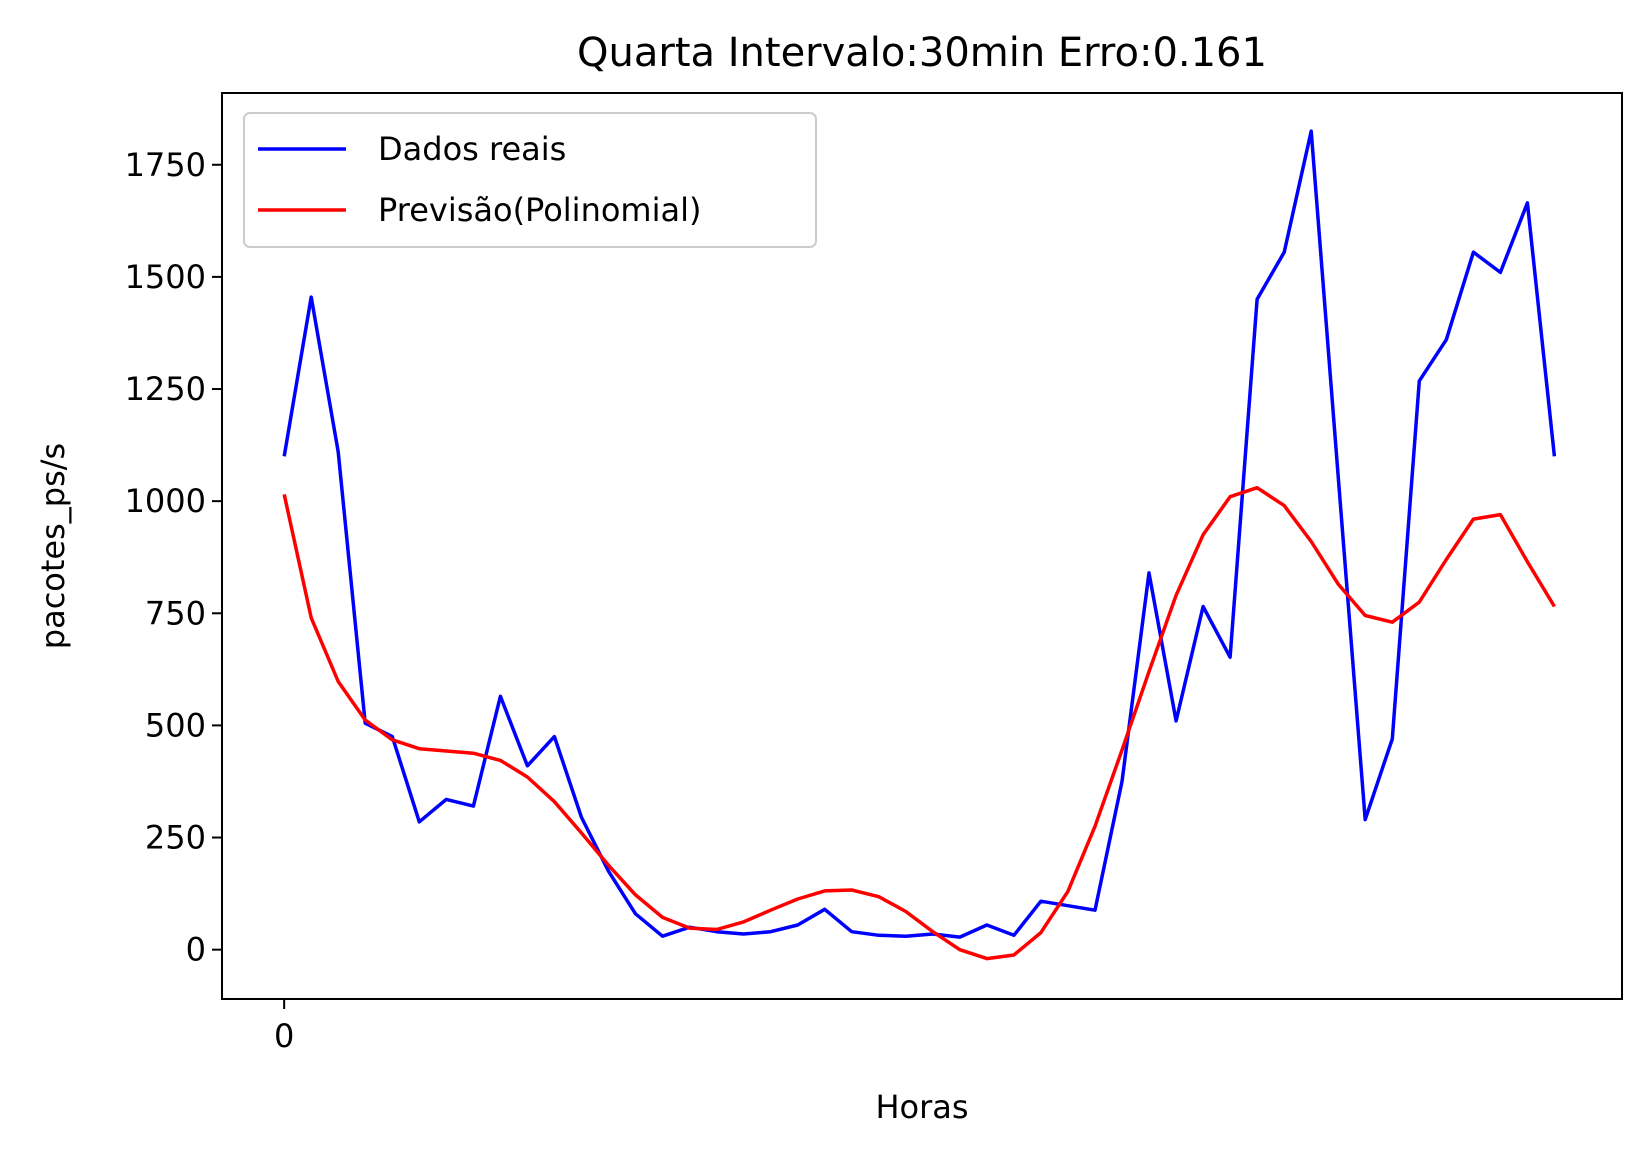  I want to click on y-tick-label: 1250, so click(165, 389).